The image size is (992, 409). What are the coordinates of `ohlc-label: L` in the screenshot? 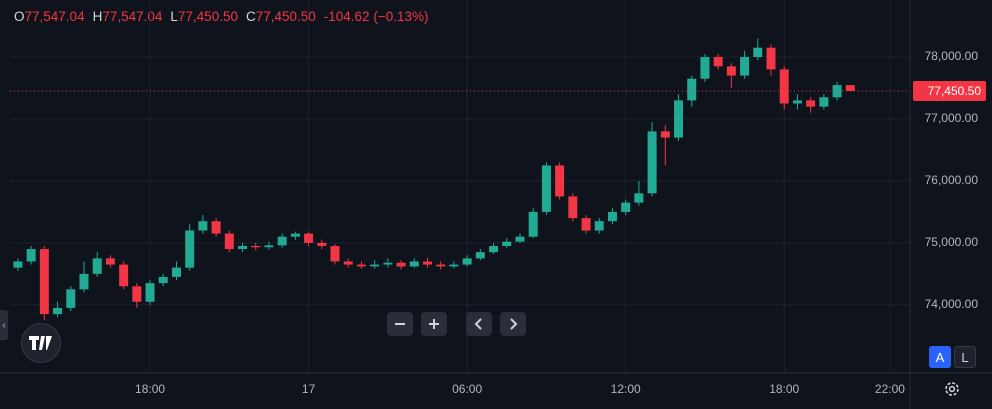 It's located at (174, 16).